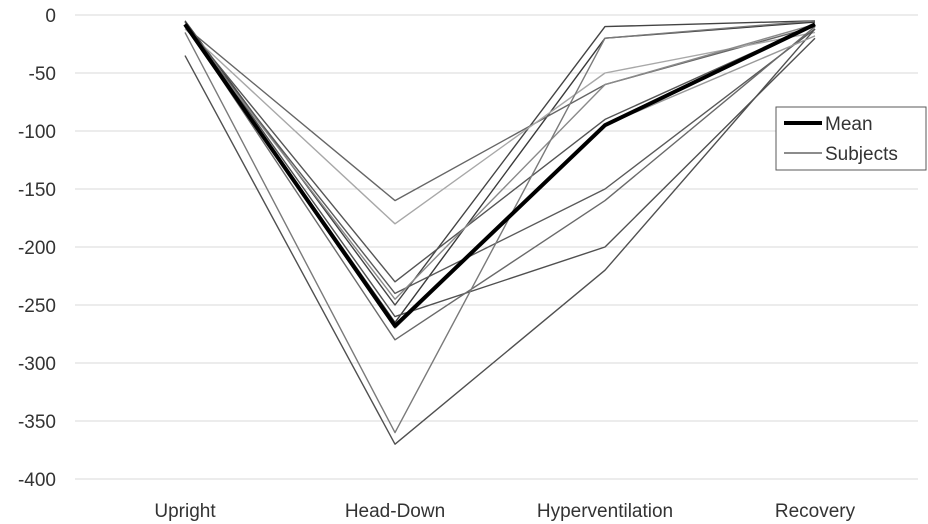 Image resolution: width=928 pixels, height=524 pixels. I want to click on y-tick-label: 0, so click(50, 16).